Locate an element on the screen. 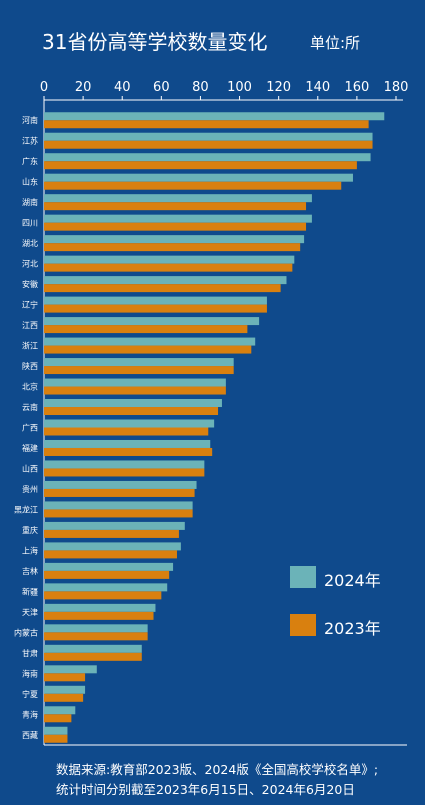 The width and height of the screenshot is (425, 805). category-label: 海南 is located at coordinates (30, 673).